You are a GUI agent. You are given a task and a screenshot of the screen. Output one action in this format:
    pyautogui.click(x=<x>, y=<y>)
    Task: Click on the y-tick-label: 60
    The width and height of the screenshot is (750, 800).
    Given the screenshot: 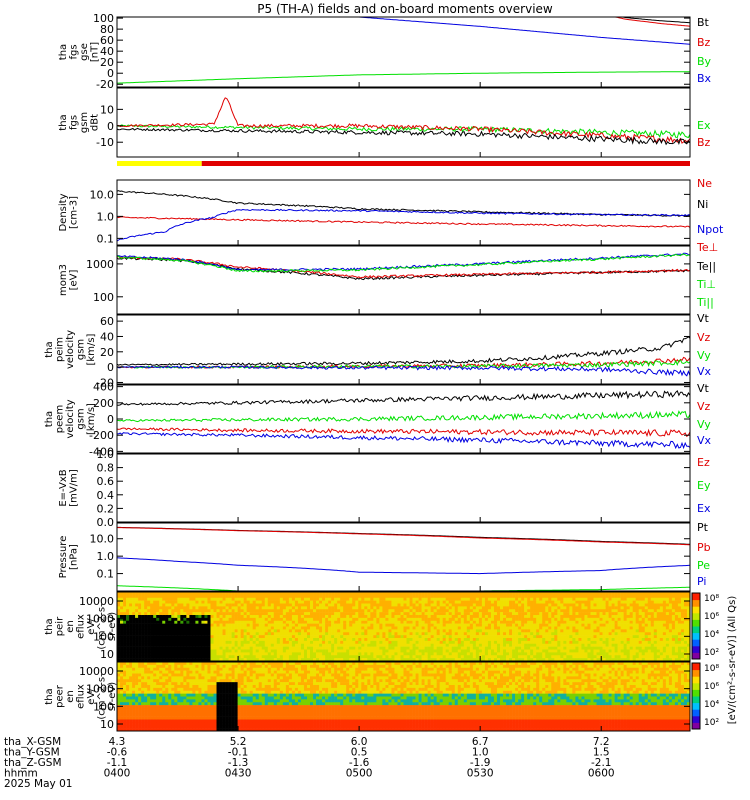 What is the action you would take?
    pyautogui.click(x=107, y=321)
    